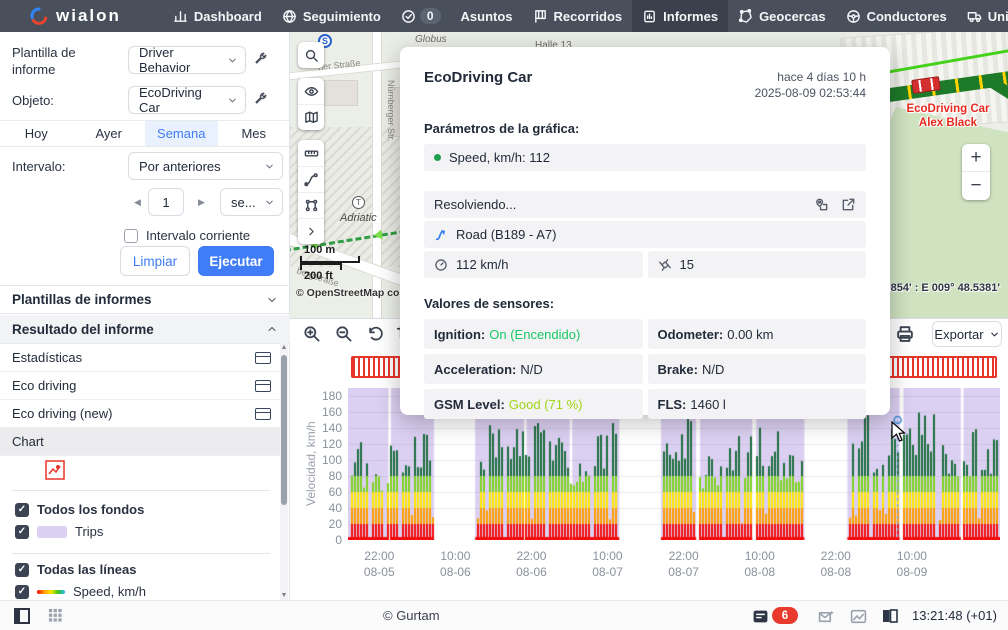  I want to click on unit-map-label: EcoDriving Car Alex Black, so click(948, 116).